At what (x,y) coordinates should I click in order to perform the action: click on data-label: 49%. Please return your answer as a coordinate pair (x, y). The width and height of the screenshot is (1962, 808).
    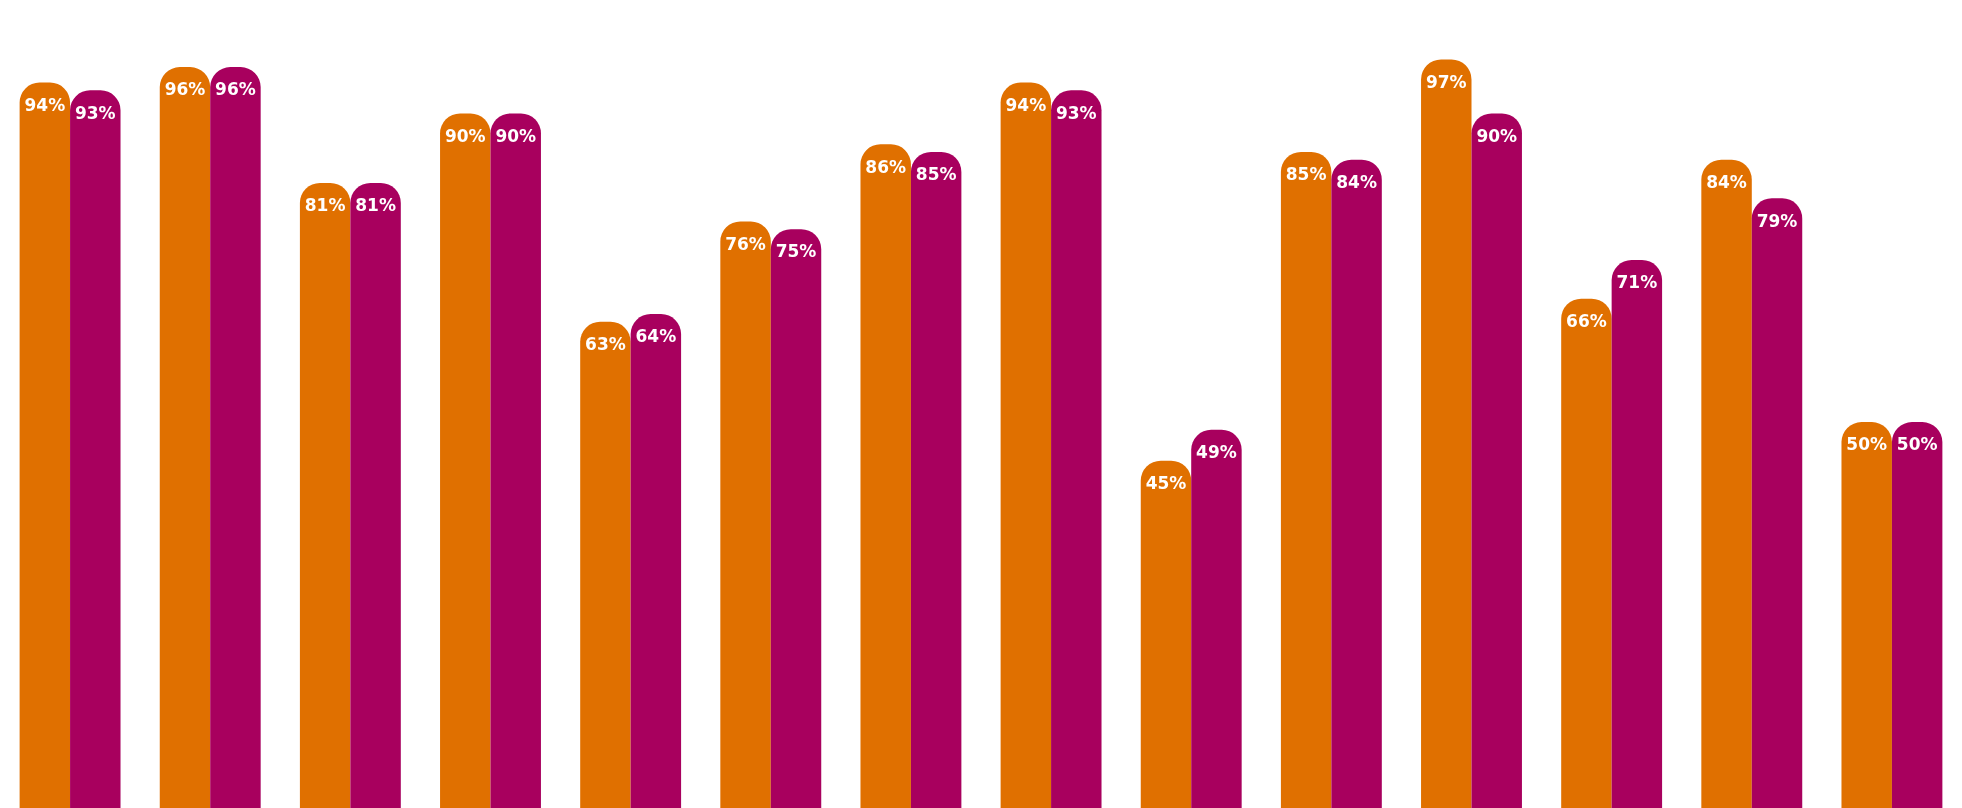
    Looking at the image, I should click on (1216, 452).